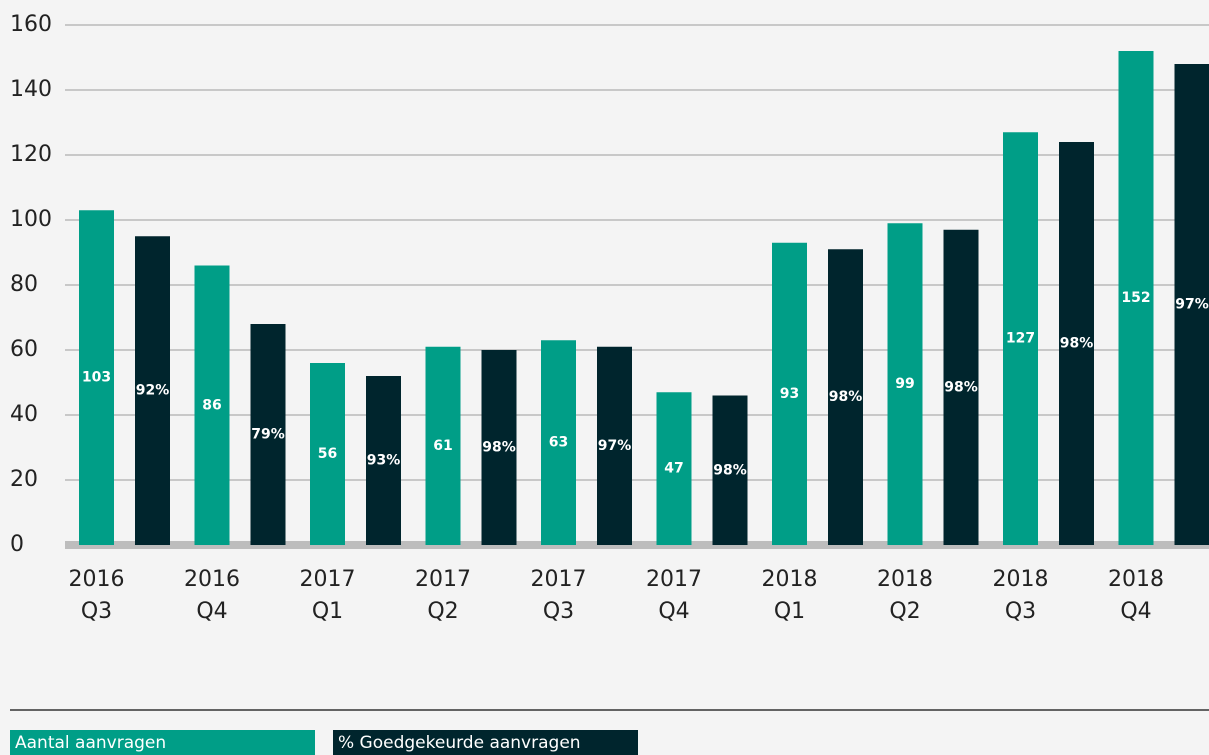  I want to click on value-label: 103, so click(96, 378).